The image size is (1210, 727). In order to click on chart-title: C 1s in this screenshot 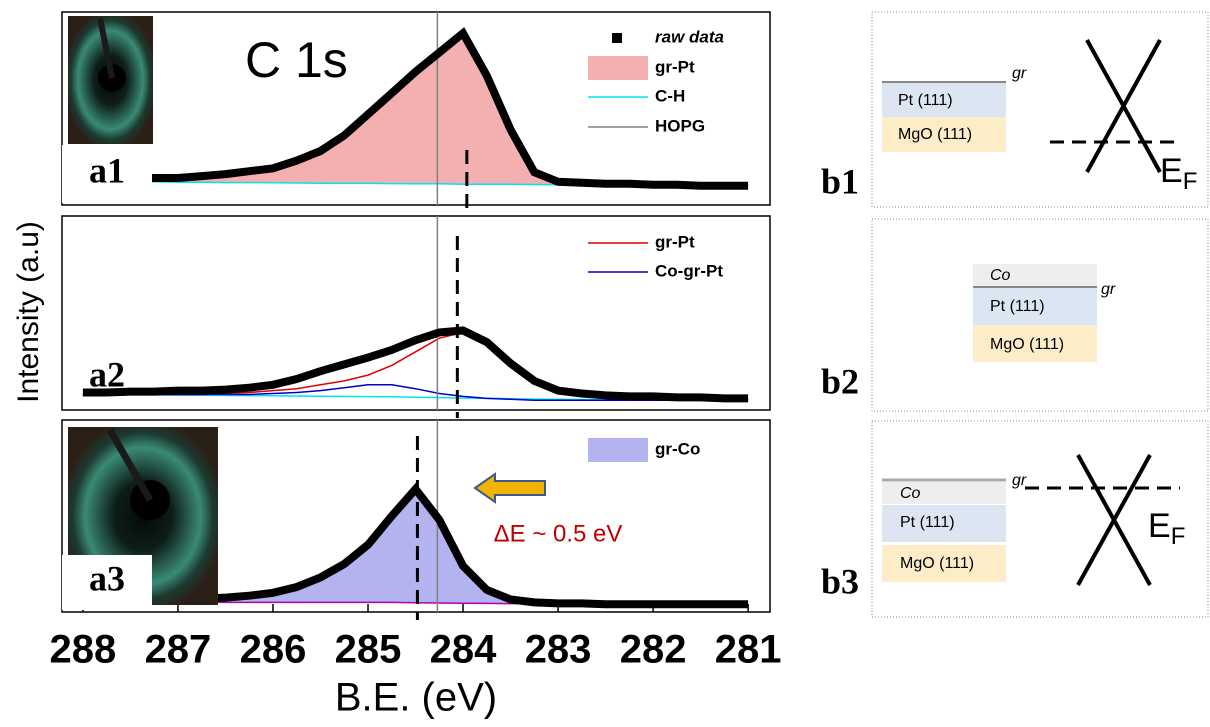, I will do `click(296, 60)`.